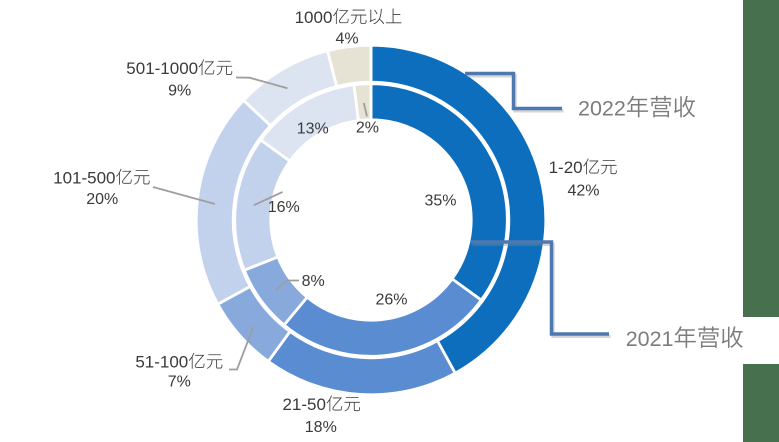  What do you see at coordinates (314, 17) in the screenshot?
I see `svg-text: 1000` at bounding box center [314, 17].